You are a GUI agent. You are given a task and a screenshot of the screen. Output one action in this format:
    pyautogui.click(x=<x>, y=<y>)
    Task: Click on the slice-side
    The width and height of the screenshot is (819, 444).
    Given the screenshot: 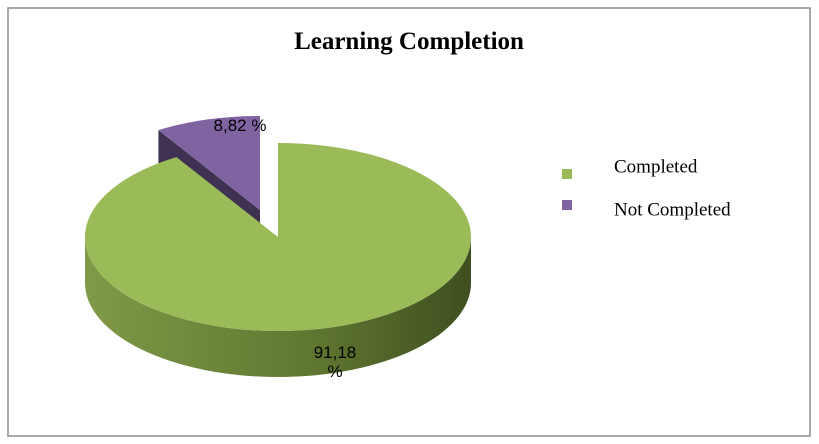 What is the action you would take?
    pyautogui.click(x=278, y=307)
    